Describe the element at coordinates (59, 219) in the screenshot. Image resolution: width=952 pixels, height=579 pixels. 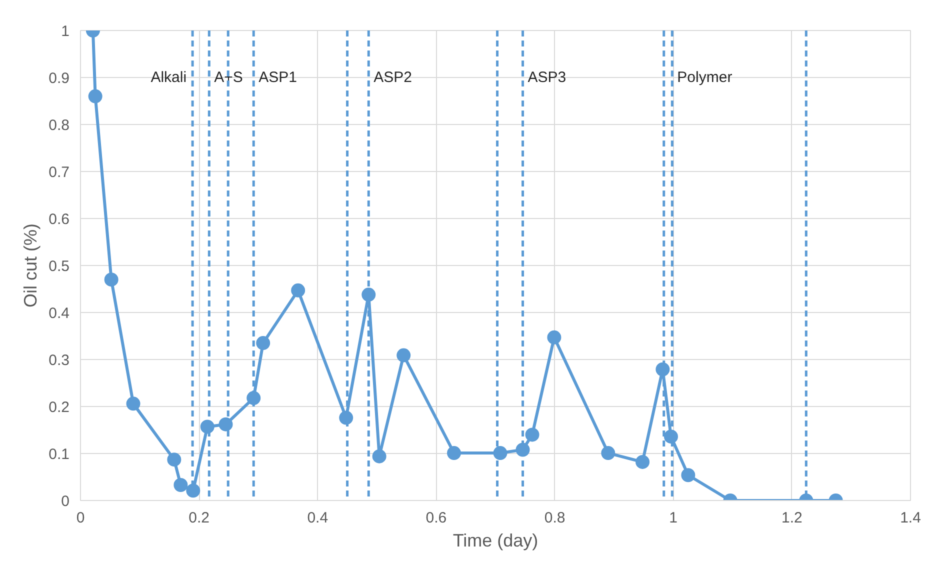
I see `y-tick-label: 0.6` at that location.